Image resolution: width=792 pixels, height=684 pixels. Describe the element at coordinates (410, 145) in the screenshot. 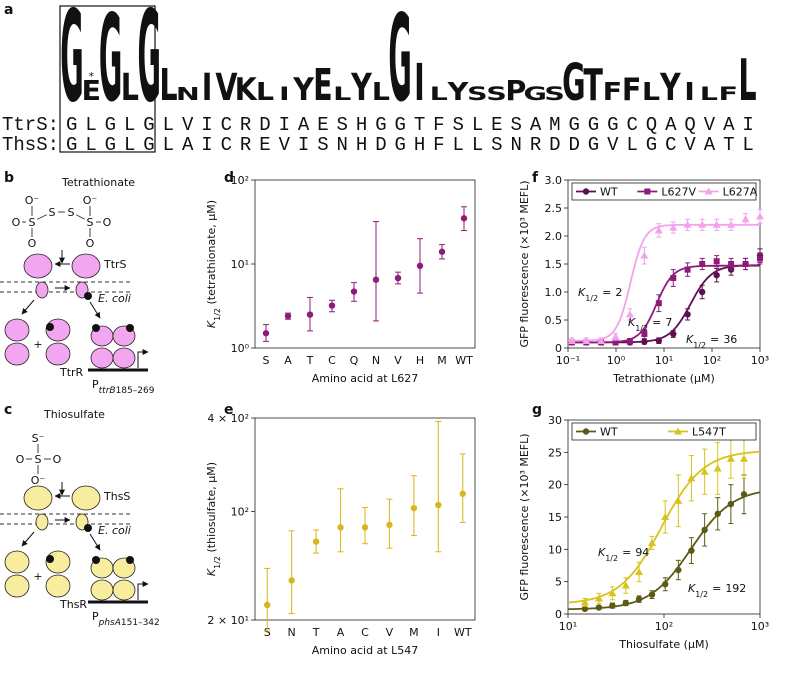

I see `sequence: GLGLGLAICREVISNHDGHFLLSNRDDGVLGCVATL` at that location.